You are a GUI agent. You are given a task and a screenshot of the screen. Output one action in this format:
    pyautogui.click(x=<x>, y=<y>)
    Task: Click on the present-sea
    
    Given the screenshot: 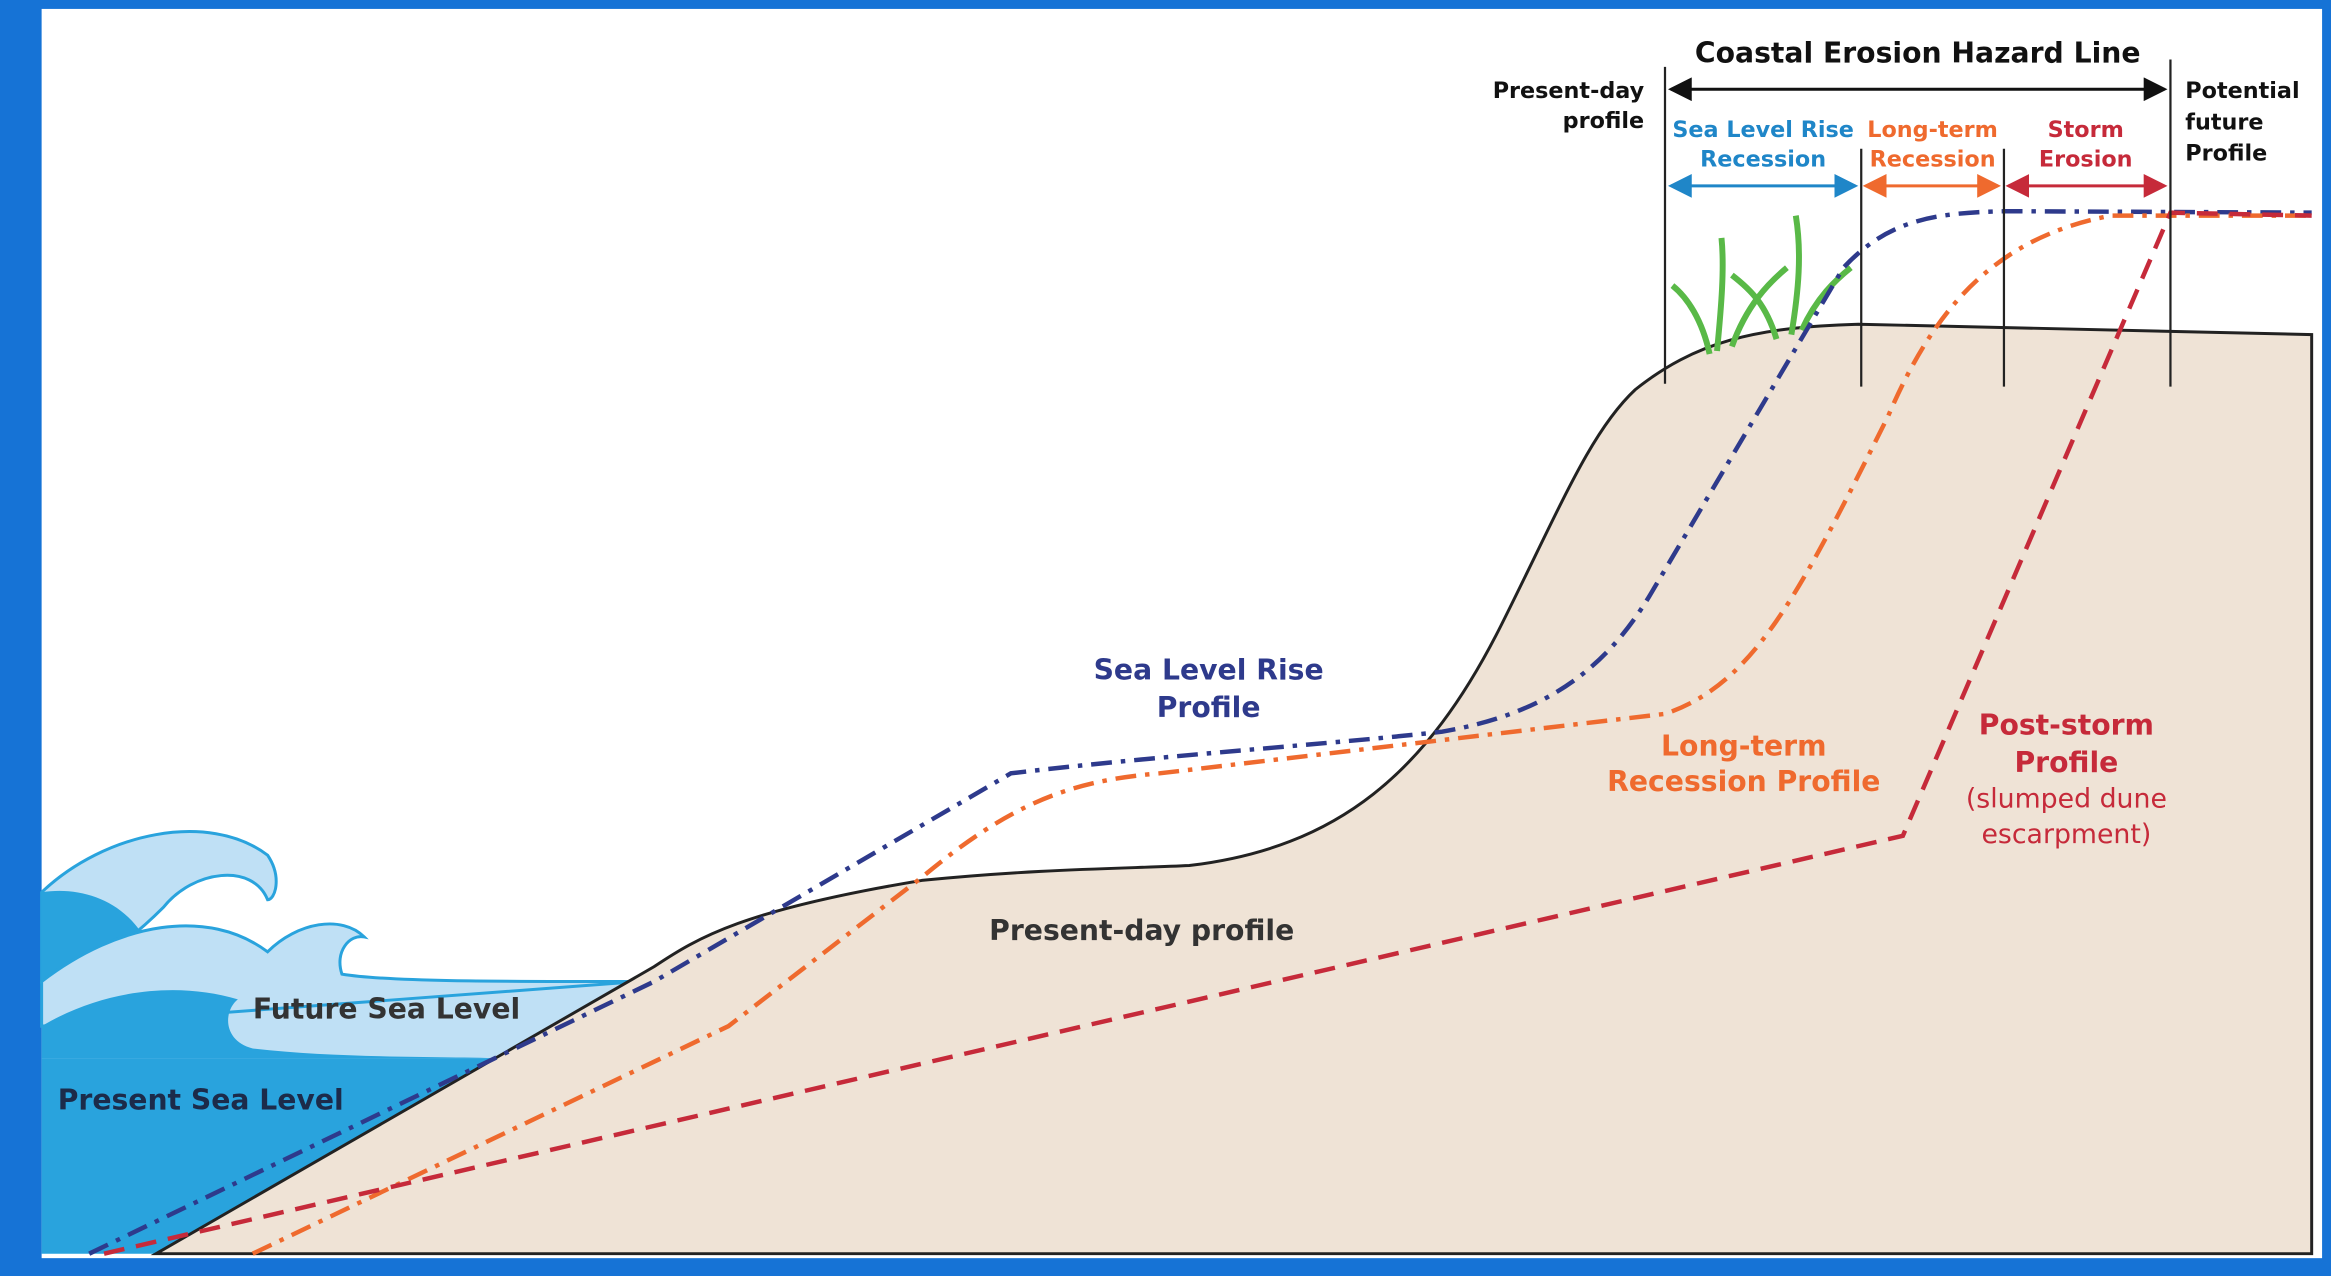 What is the action you would take?
    pyautogui.click(x=281, y=1156)
    